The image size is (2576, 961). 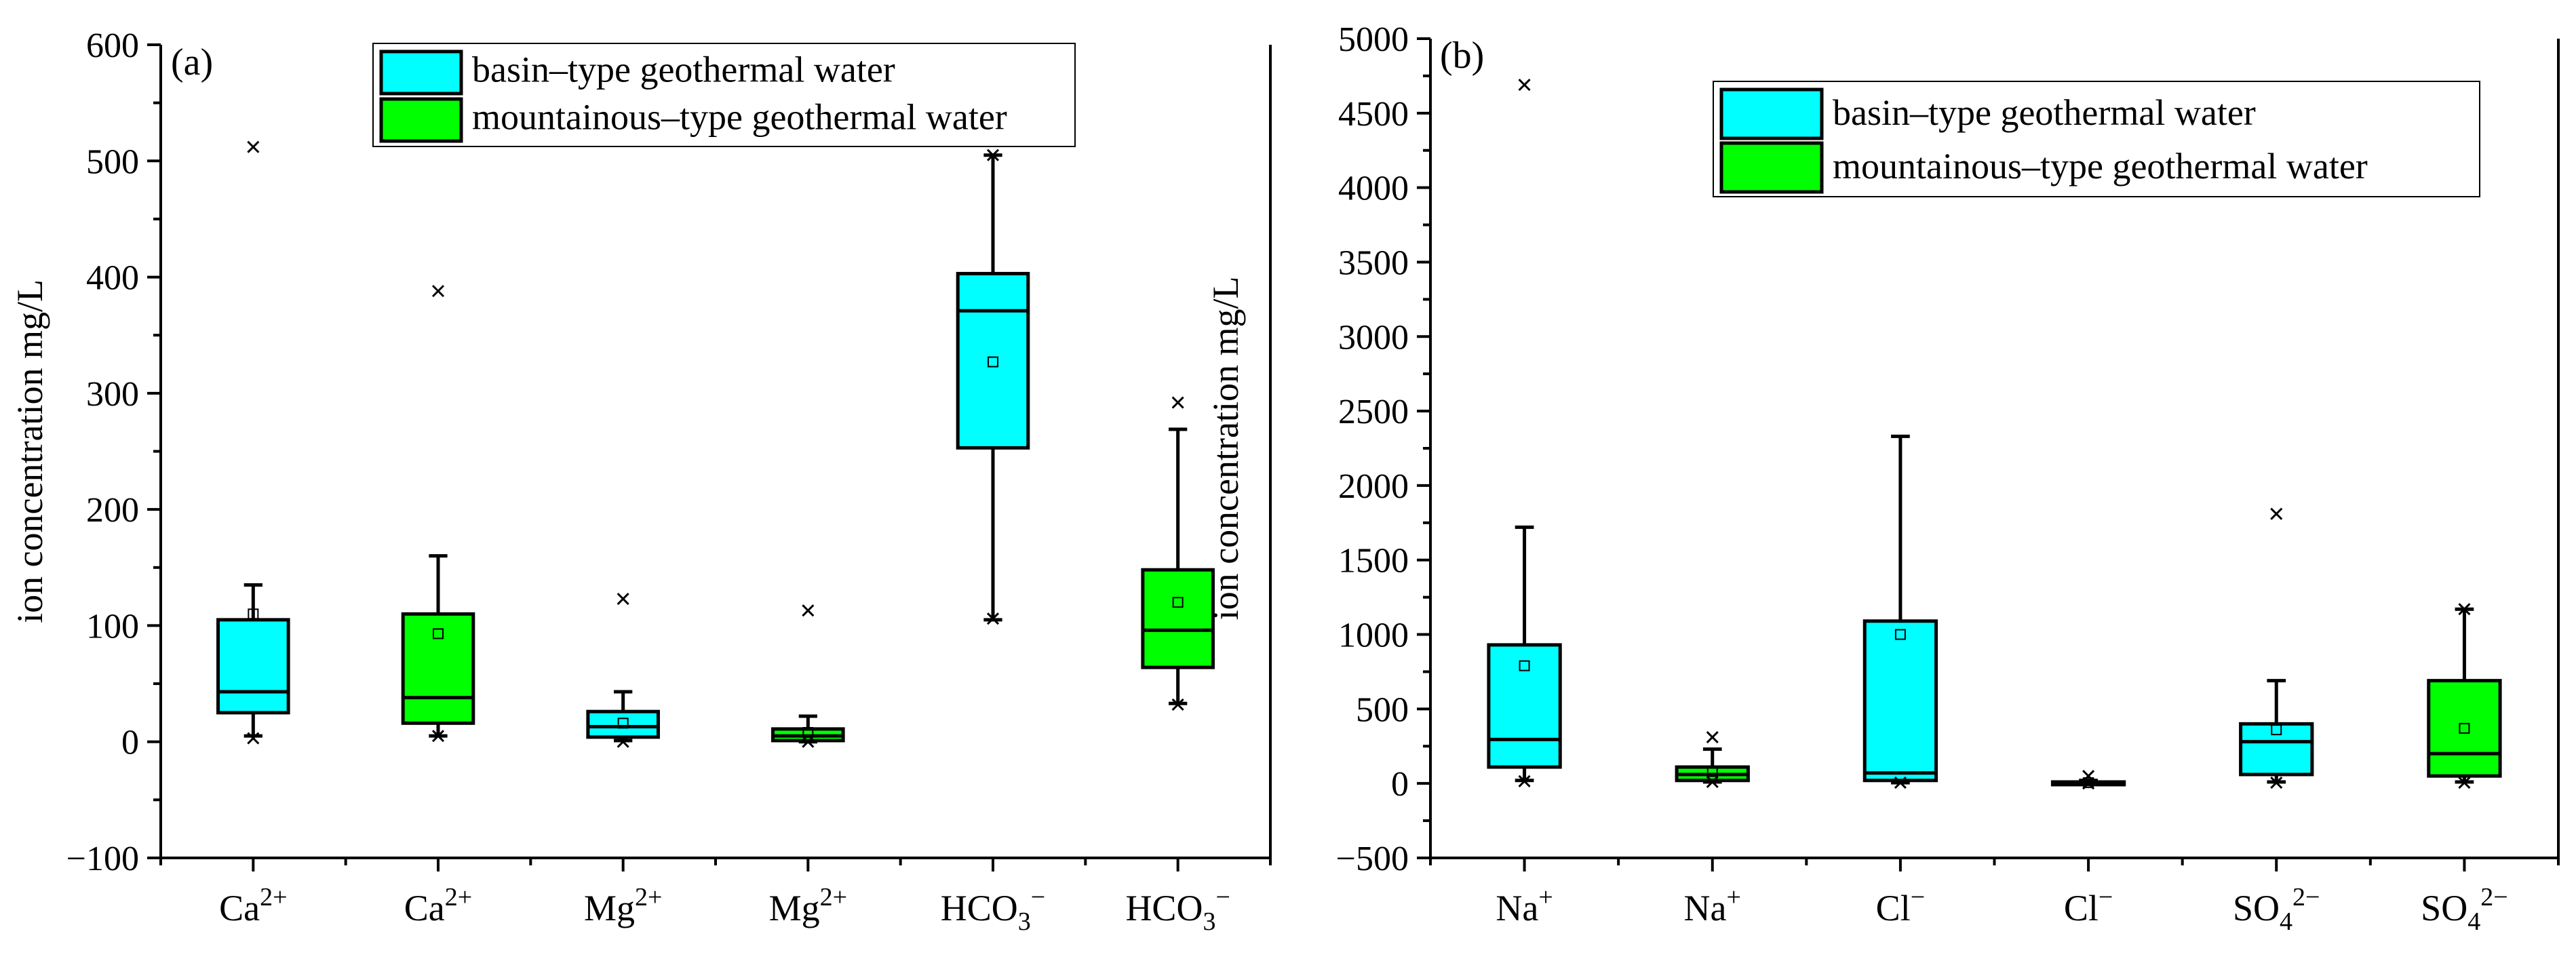 What do you see at coordinates (1462, 56) in the screenshot?
I see `panel-label: (b)` at bounding box center [1462, 56].